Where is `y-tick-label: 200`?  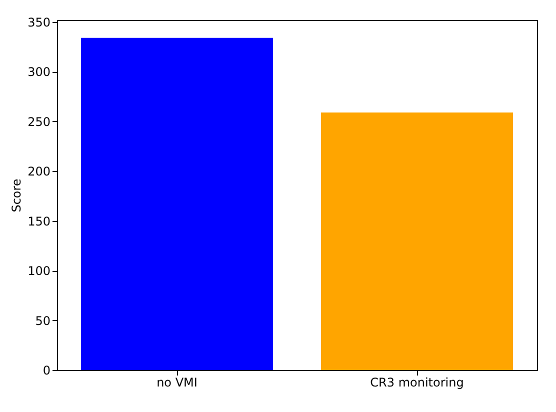
y-tick-label: 200 is located at coordinates (39, 171).